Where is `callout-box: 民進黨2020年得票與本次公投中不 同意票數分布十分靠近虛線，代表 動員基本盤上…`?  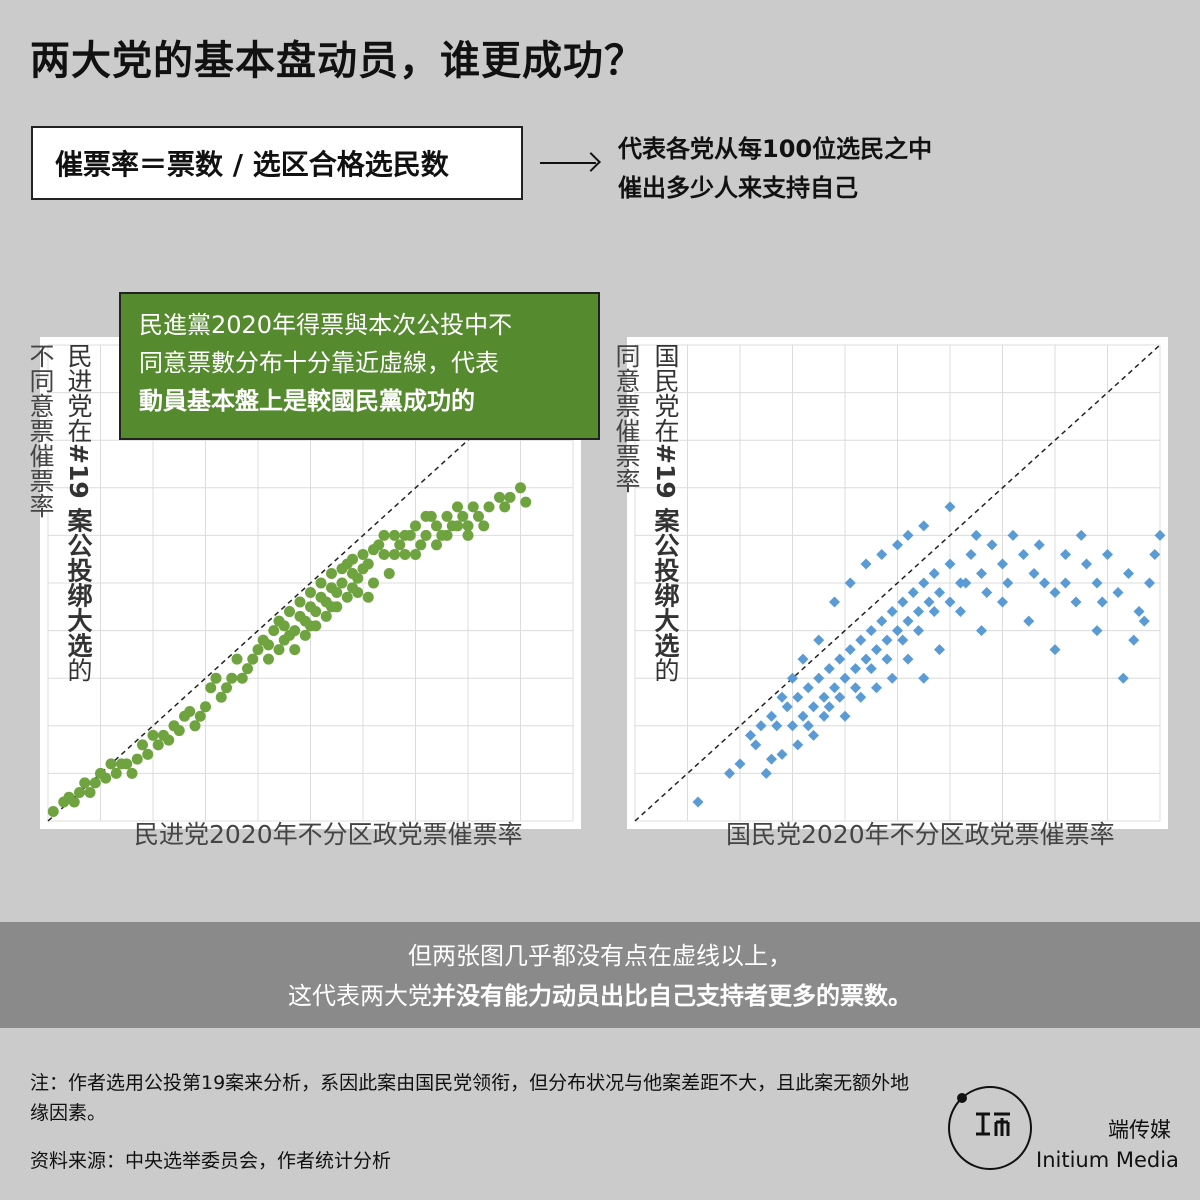 callout-box: 民進黨2020年得票與本次公投中不 同意票數分布十分靠近虛線，代表 動員基本盤上… is located at coordinates (359, 366).